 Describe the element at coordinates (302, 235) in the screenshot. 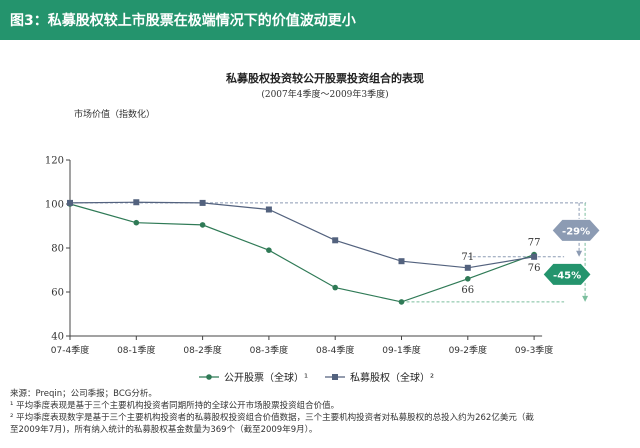

I see `private-equity-line` at that location.